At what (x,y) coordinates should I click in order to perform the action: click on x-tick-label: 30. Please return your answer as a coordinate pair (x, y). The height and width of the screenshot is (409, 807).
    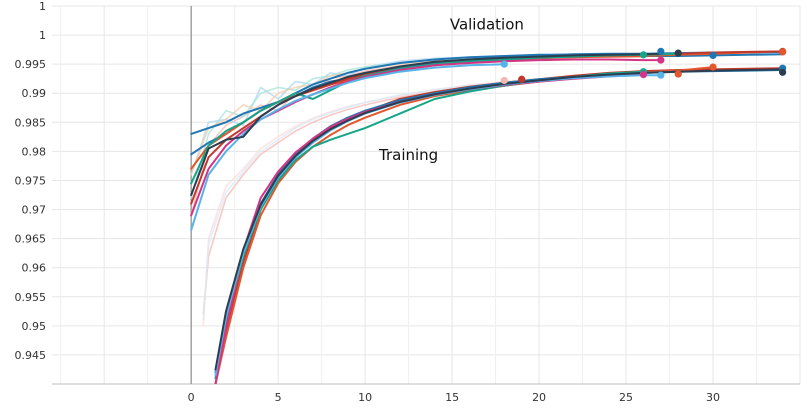
    Looking at the image, I should click on (713, 397).